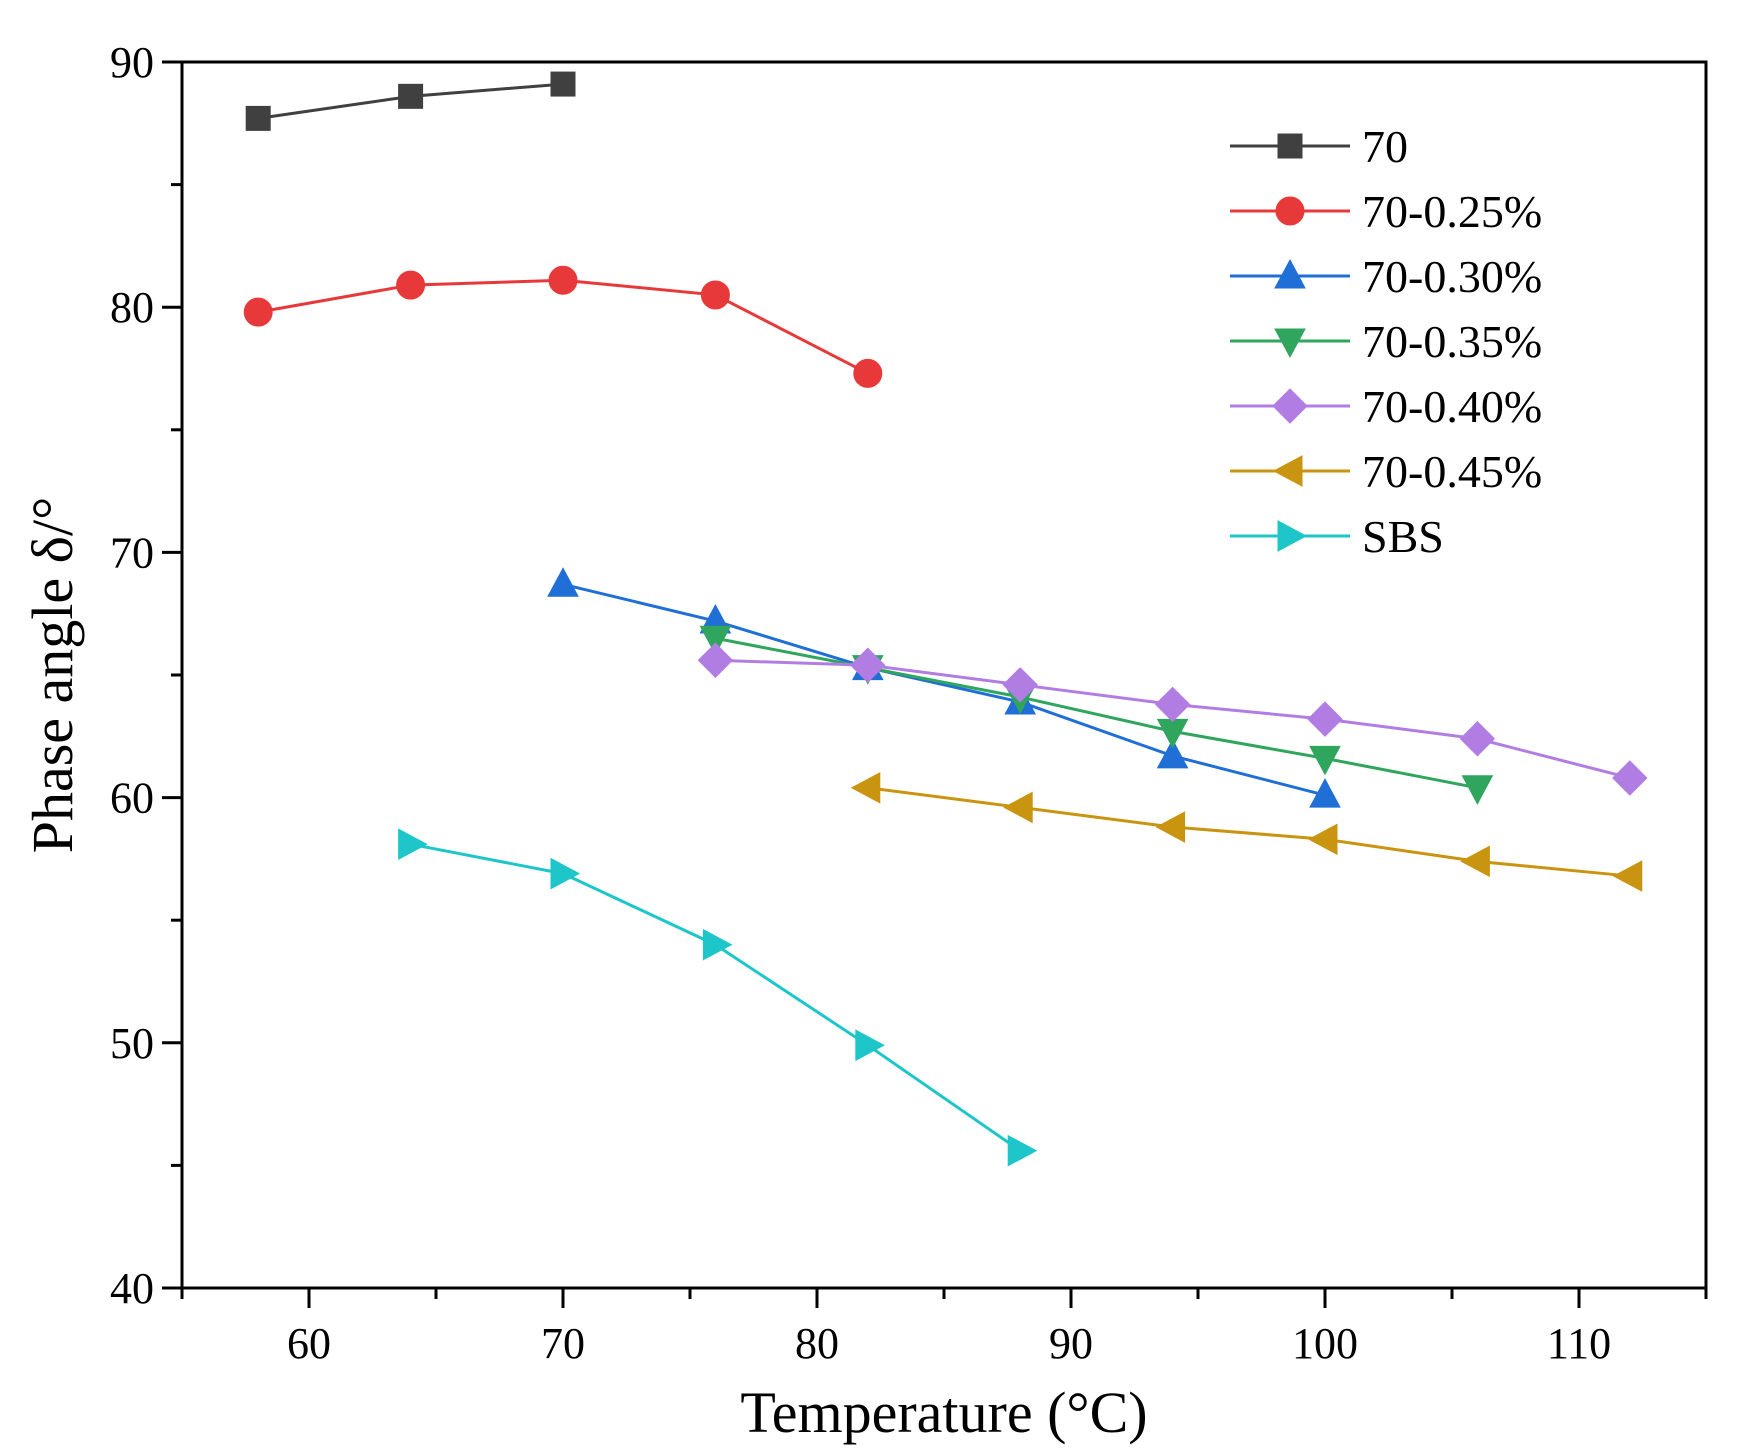  Describe the element at coordinates (1319, 146) in the screenshot. I see `legend-item: 70` at that location.